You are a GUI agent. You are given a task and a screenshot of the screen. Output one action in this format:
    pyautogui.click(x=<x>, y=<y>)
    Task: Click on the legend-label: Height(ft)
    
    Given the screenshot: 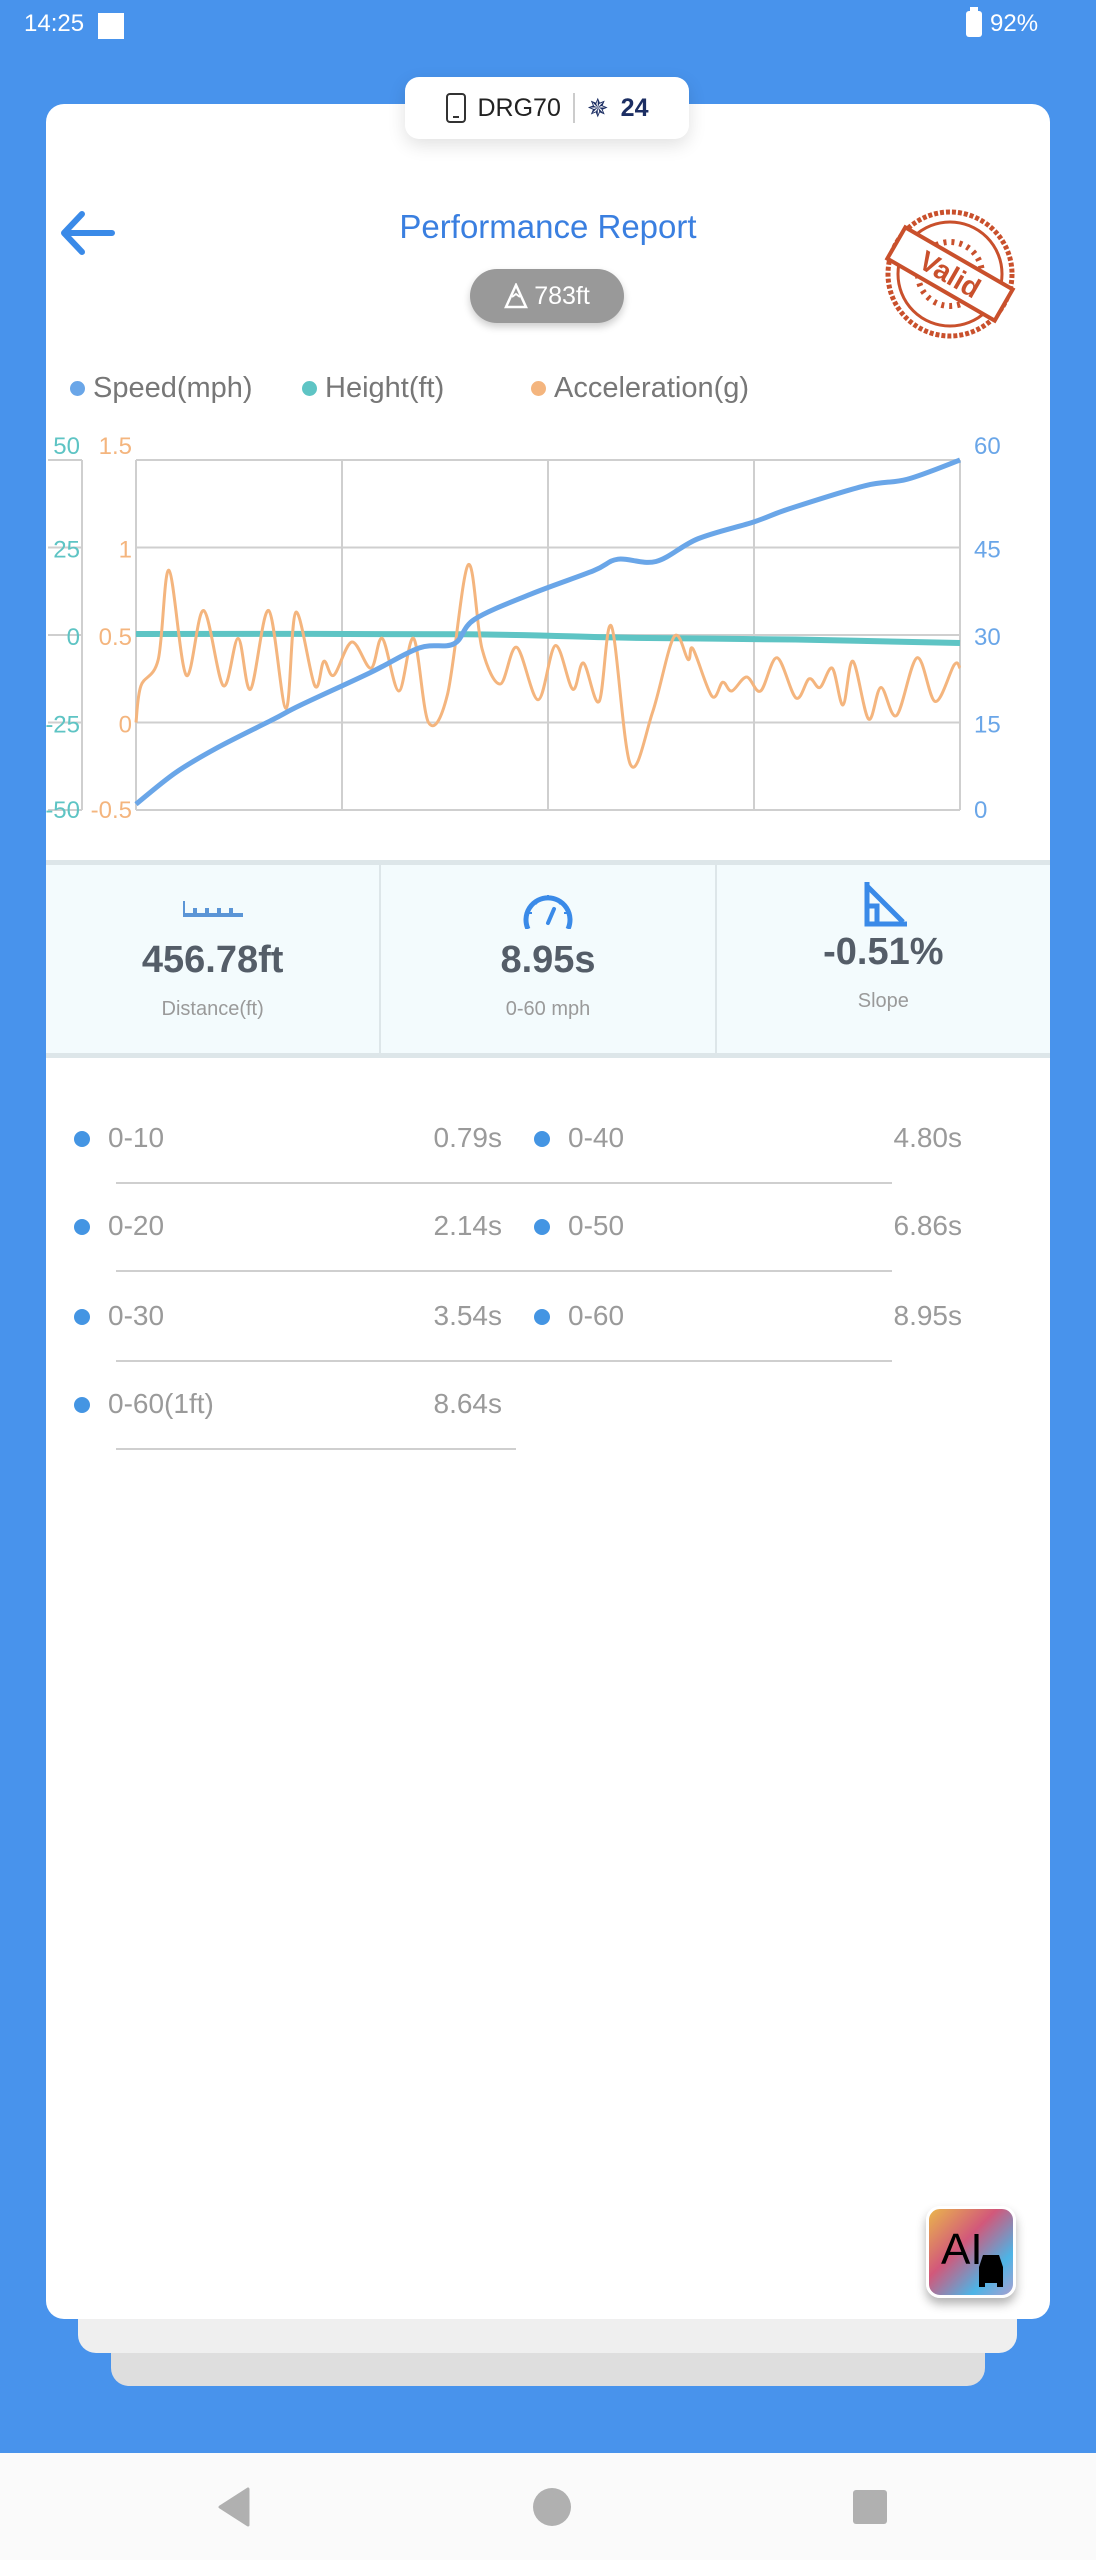 What is the action you would take?
    pyautogui.click(x=385, y=388)
    